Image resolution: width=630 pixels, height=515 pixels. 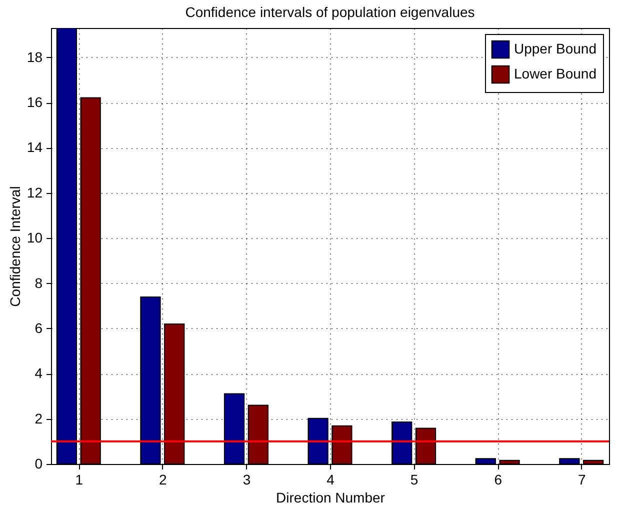 I want to click on x-tick-label: 6, so click(x=498, y=480).